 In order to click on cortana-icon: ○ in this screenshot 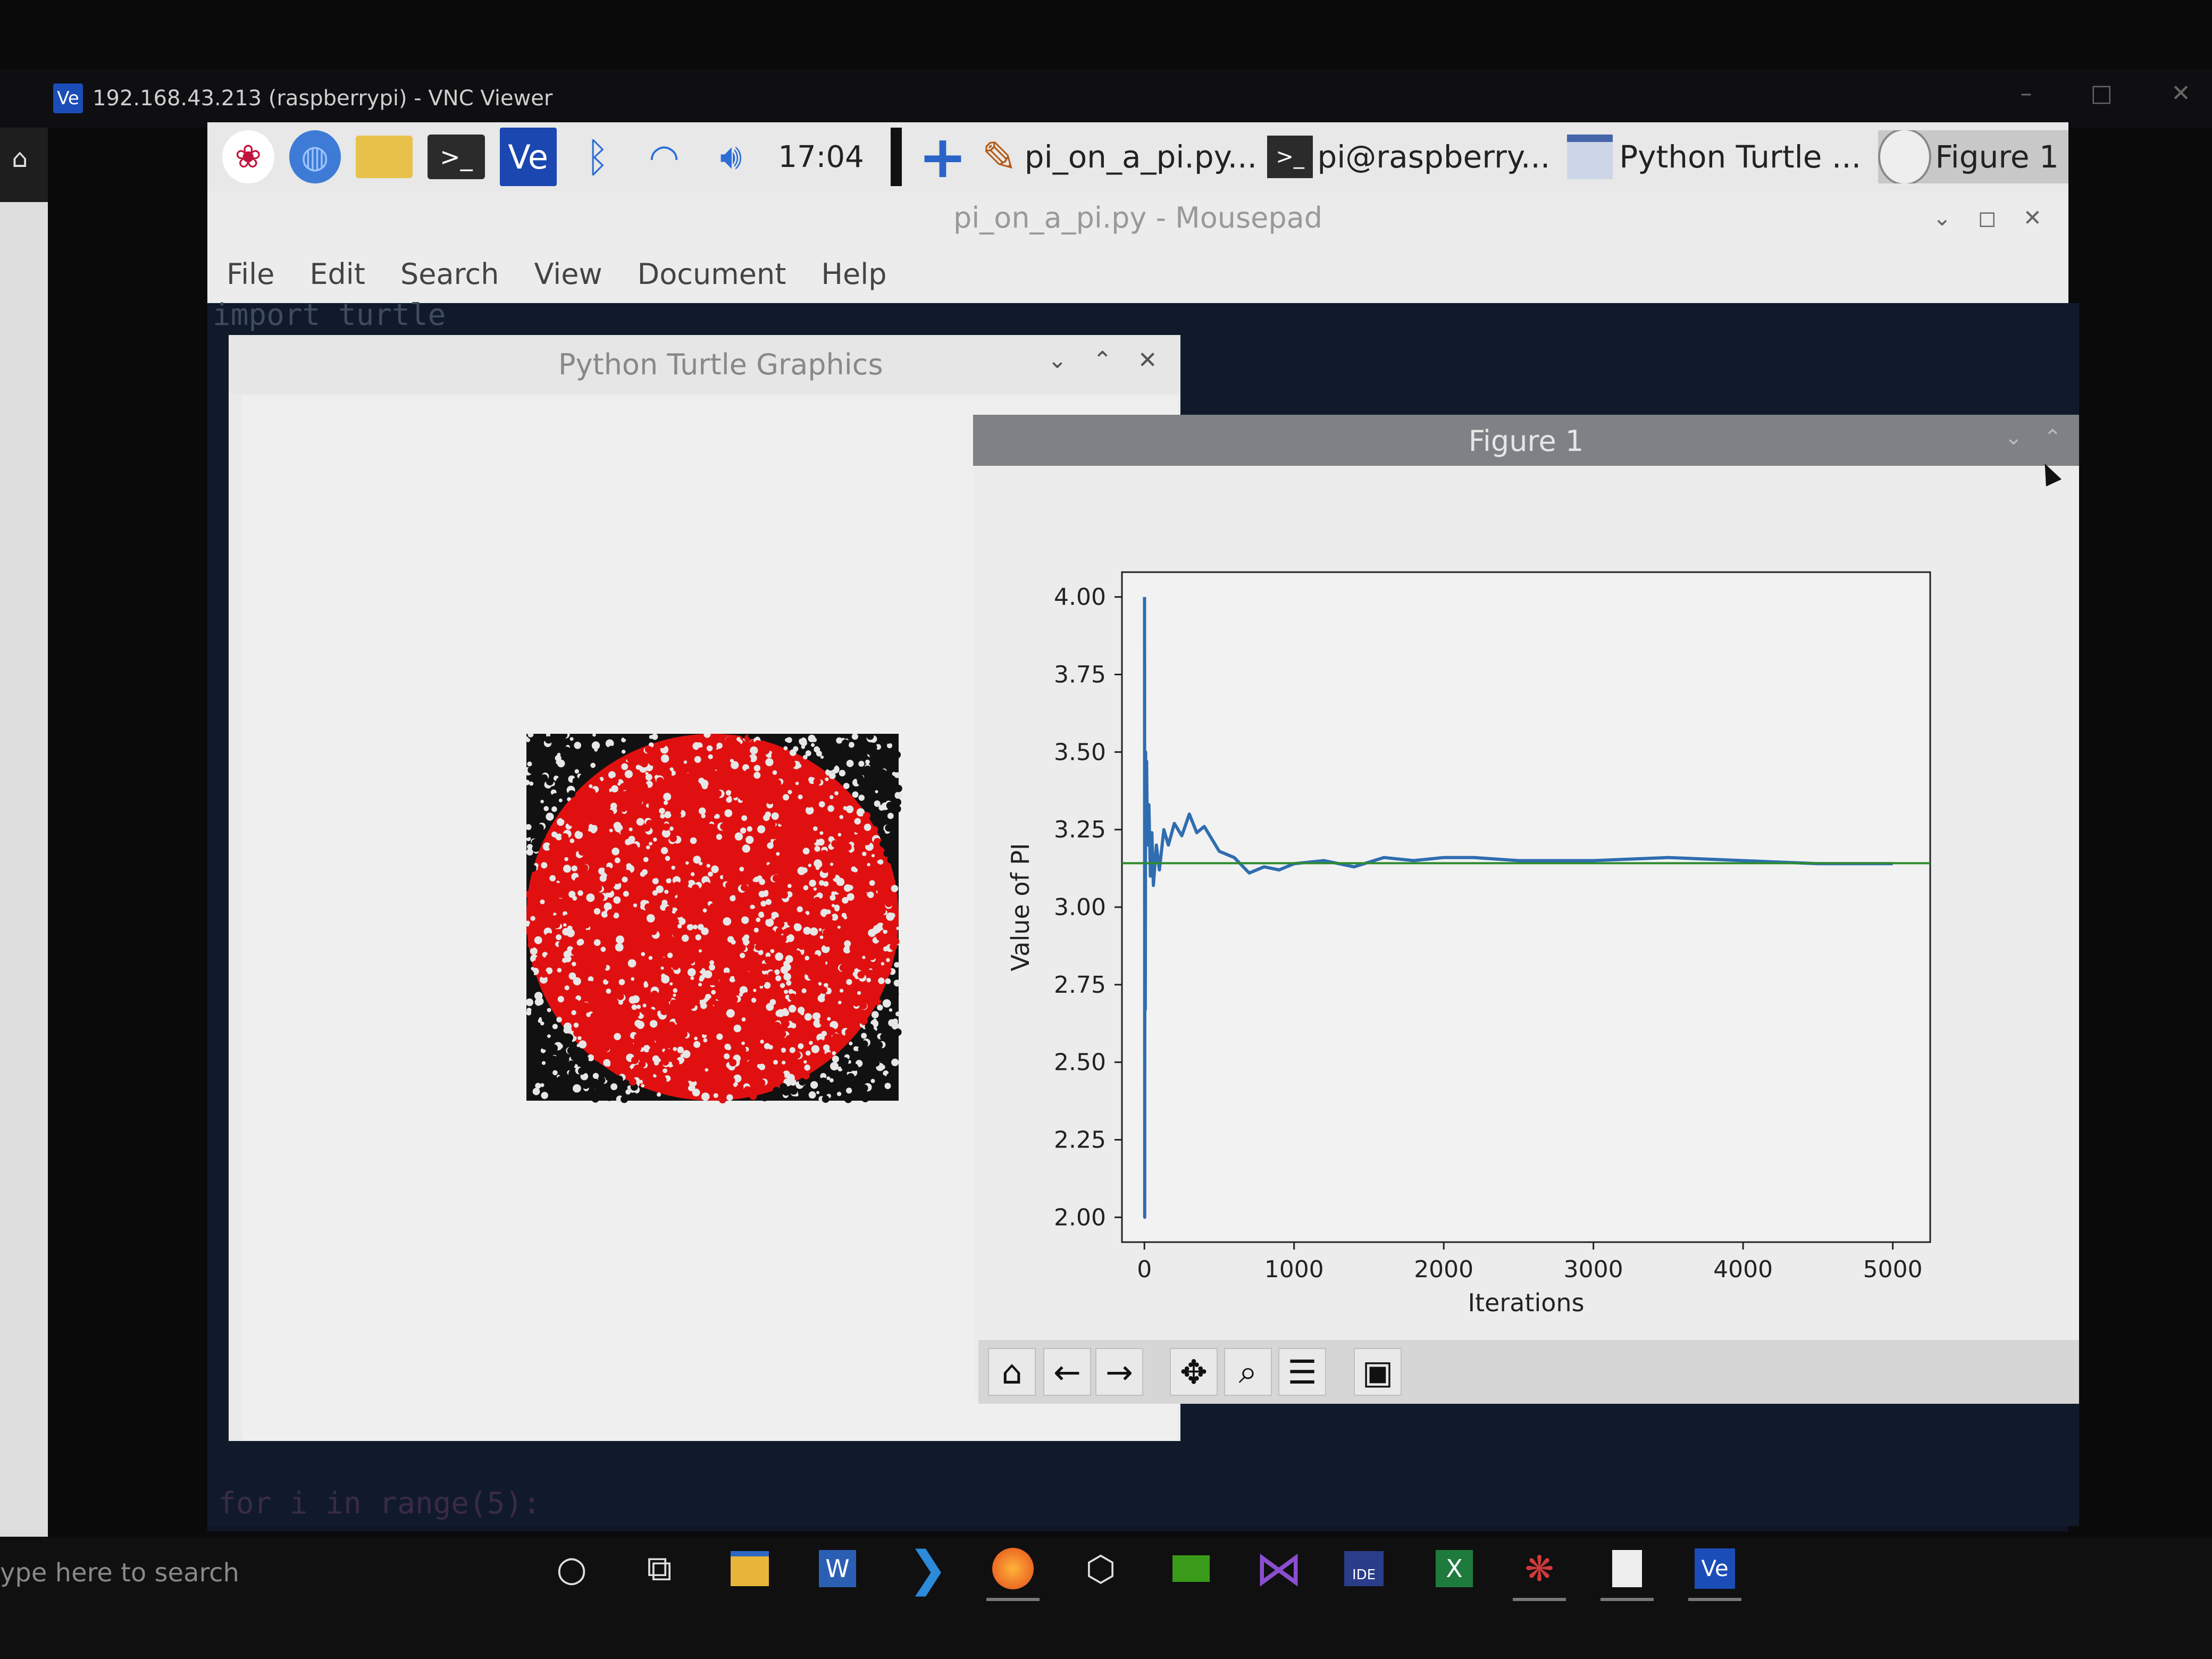, I will do `click(571, 1568)`.